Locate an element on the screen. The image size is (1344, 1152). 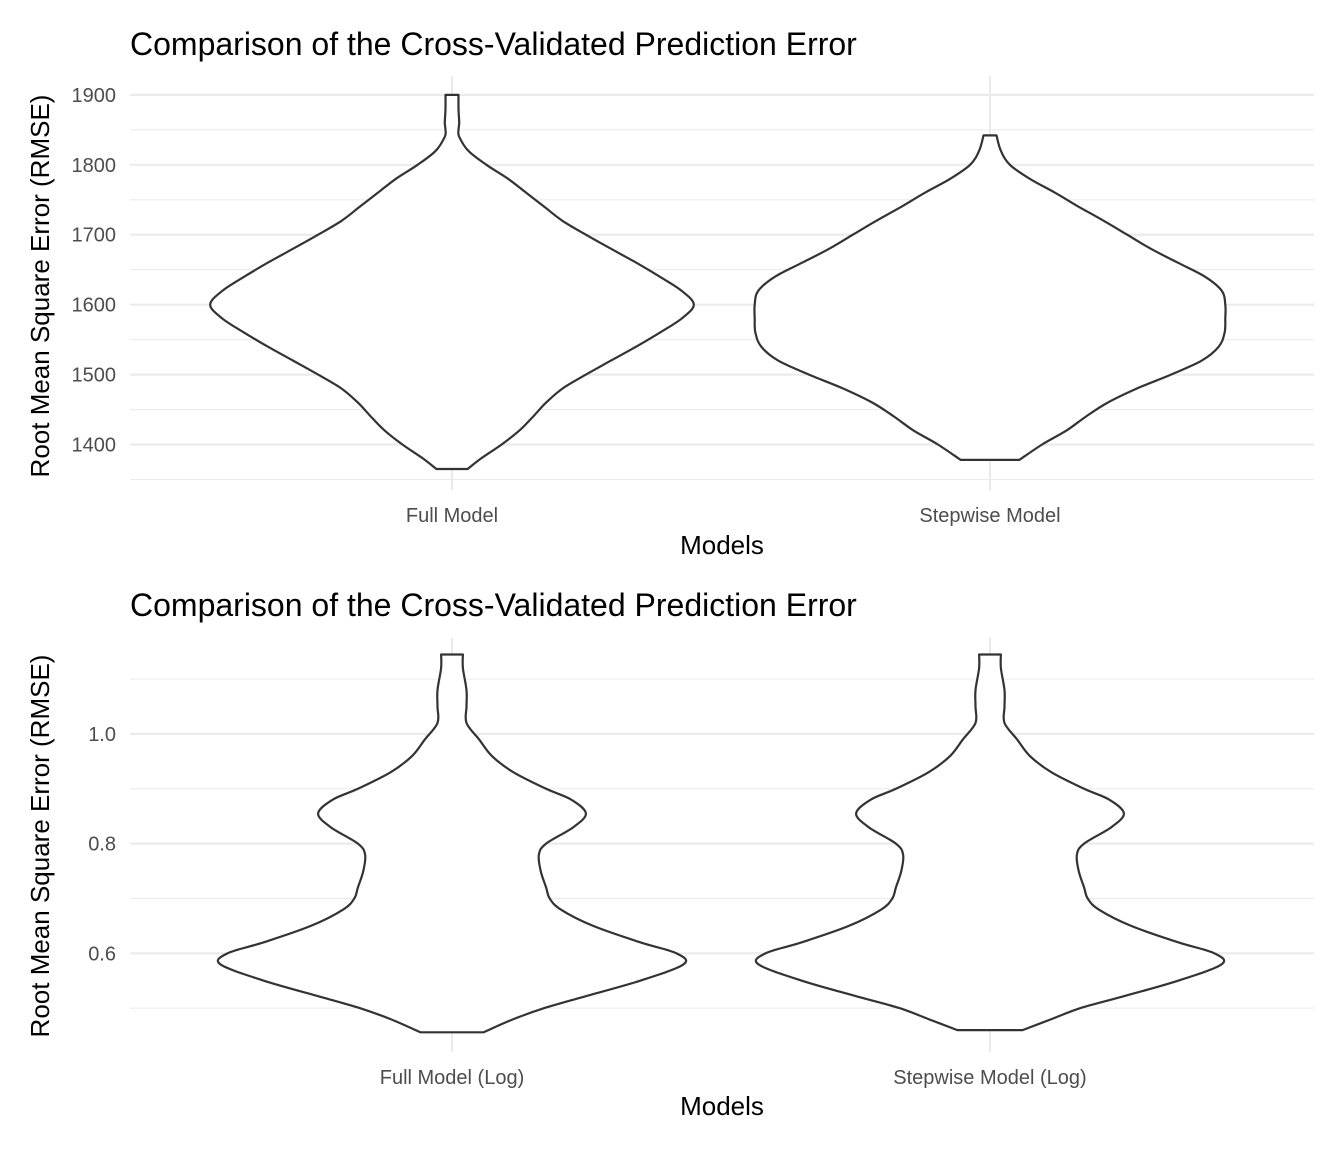
y-tick-label: 1800 is located at coordinates (94, 166).